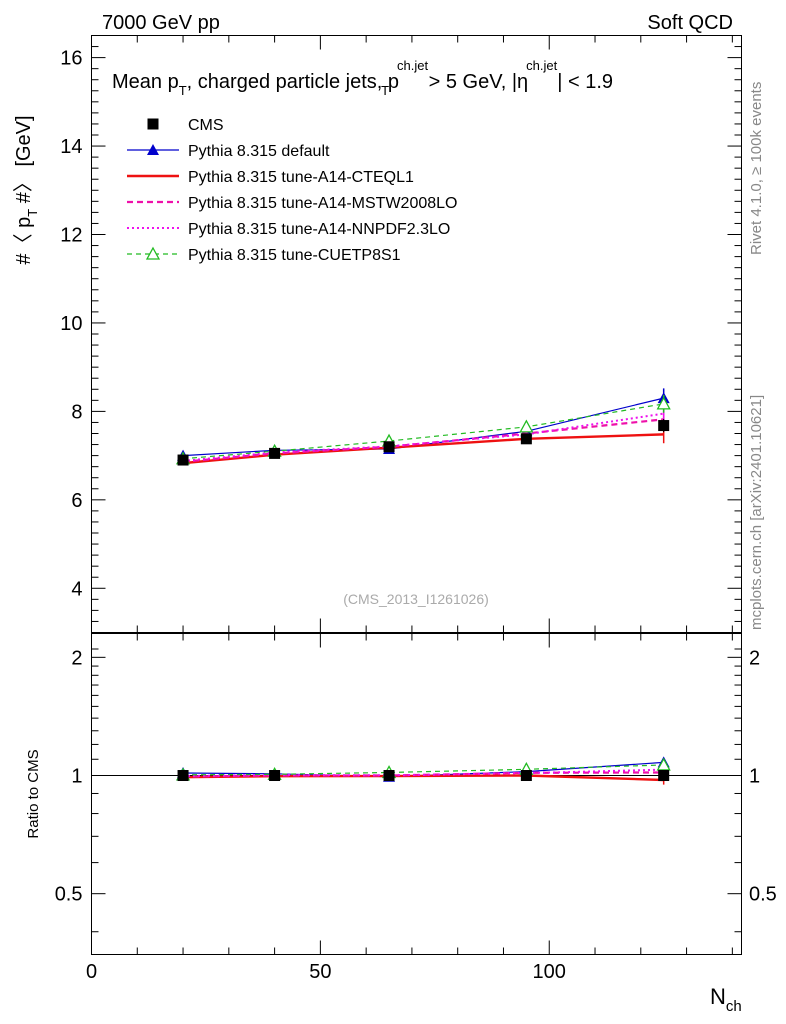  Describe the element at coordinates (91, 972) in the screenshot. I see `x-tick-label: 0` at that location.